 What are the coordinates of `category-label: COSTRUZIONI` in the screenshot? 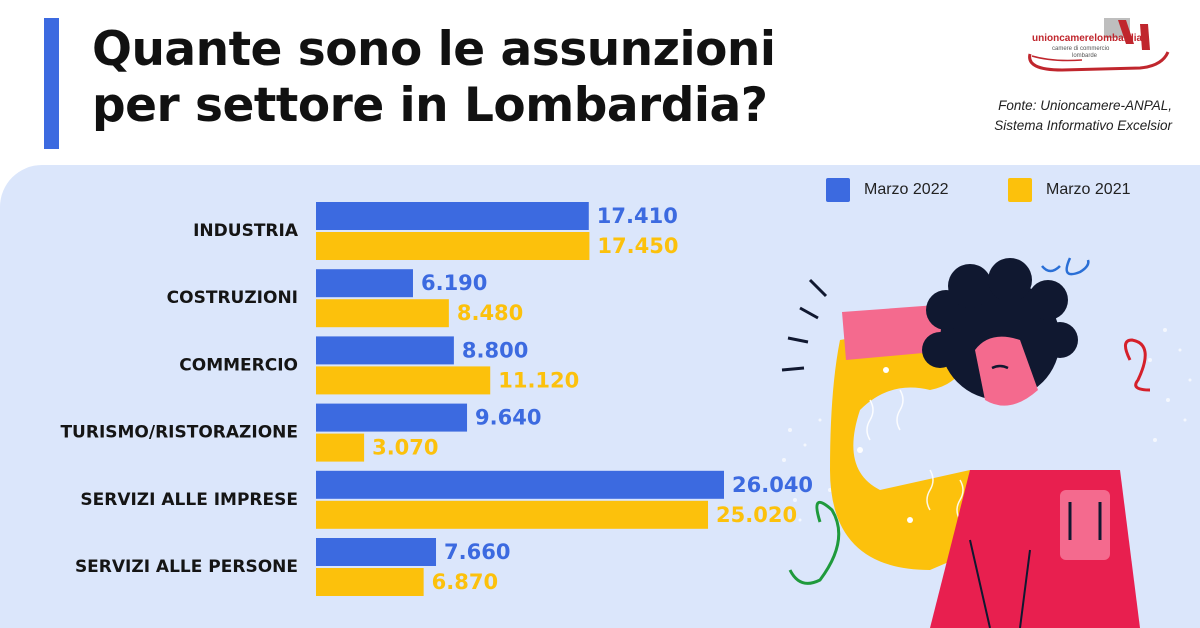 It's located at (232, 298).